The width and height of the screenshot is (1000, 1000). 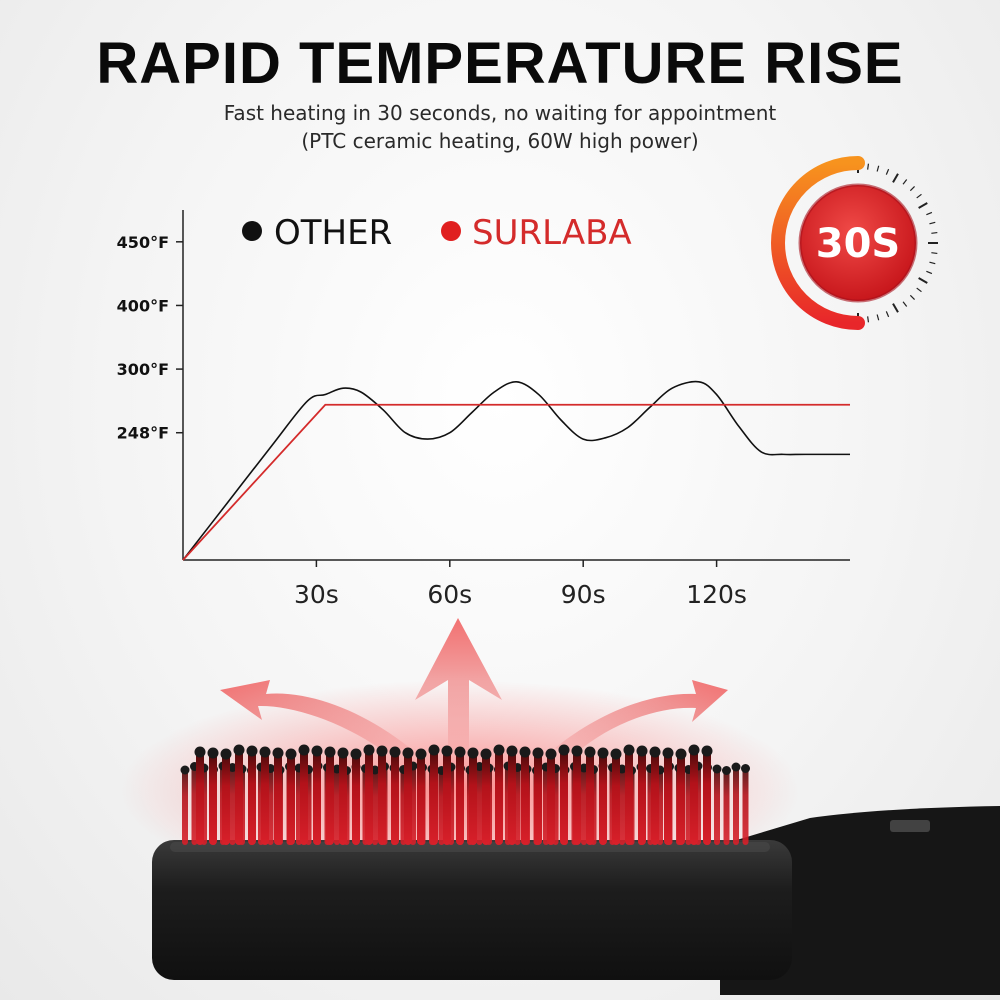 I want to click on subtitle-line-2: (PTC ceramic heating, 60W high power), so click(x=500, y=141).